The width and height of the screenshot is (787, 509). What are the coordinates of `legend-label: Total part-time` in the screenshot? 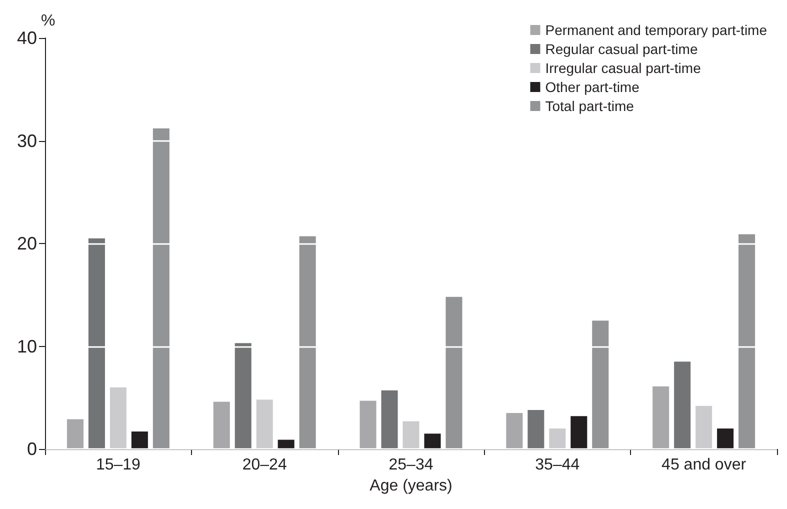 It's located at (589, 106).